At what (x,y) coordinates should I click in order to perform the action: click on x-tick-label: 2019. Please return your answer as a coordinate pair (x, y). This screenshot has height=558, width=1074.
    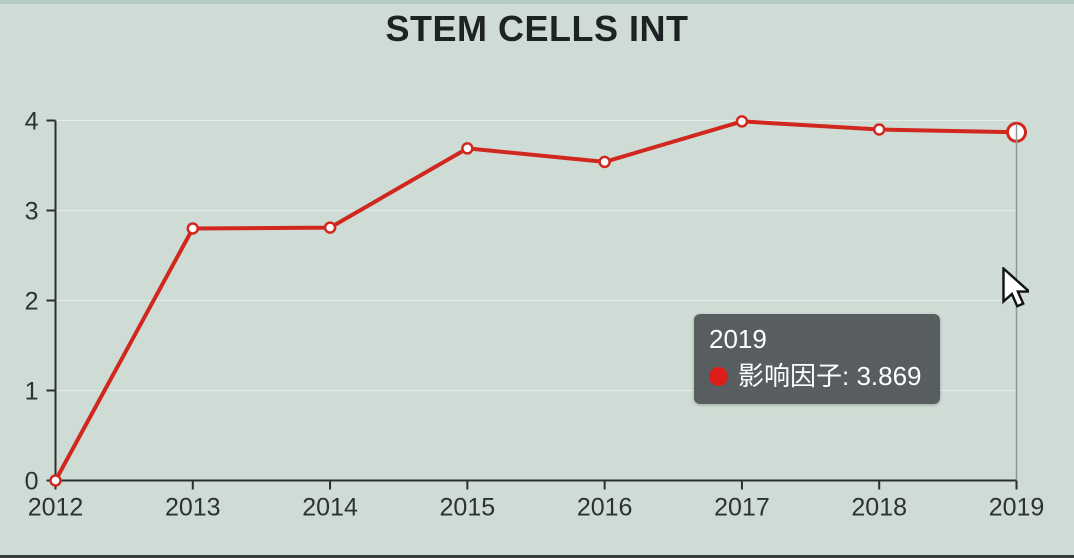
    Looking at the image, I should click on (1017, 508).